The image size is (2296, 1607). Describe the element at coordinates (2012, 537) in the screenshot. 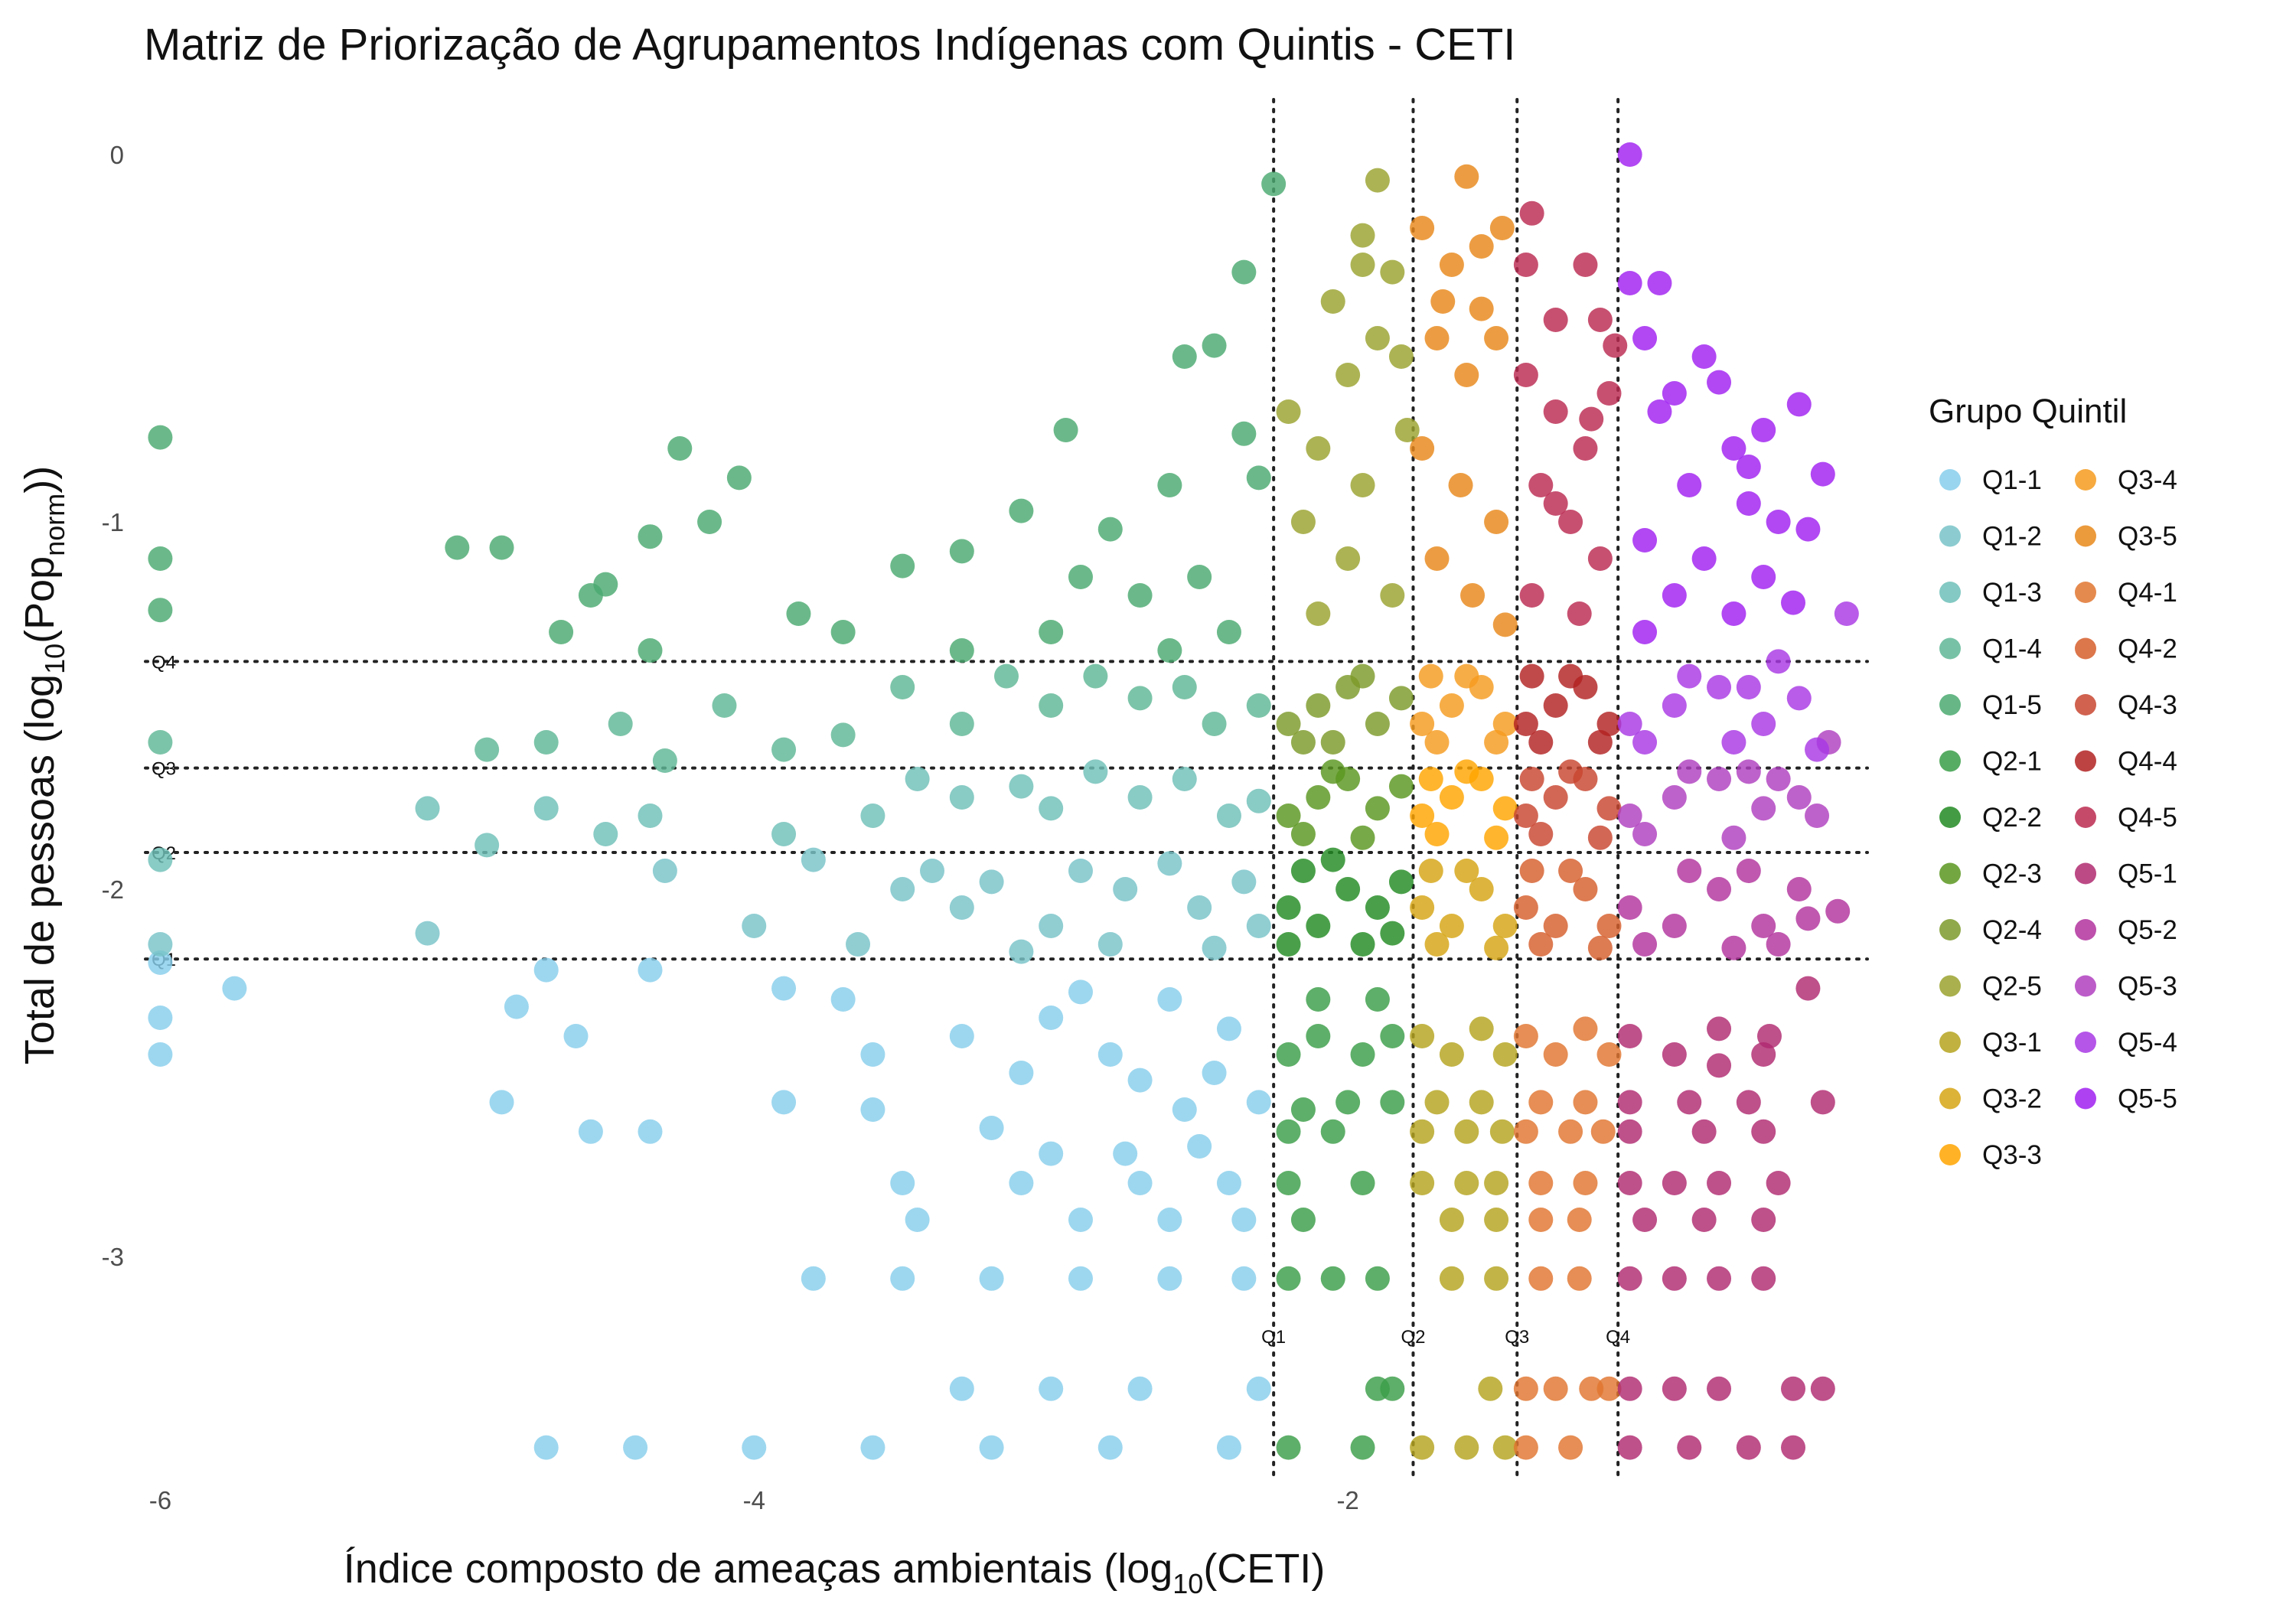

I see `legend-label: Q1-2` at that location.